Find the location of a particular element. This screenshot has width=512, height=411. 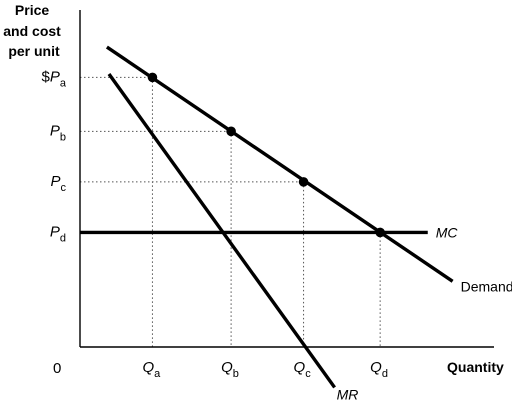

y-axis-label: Price and cost per unit is located at coordinates (33, 30).